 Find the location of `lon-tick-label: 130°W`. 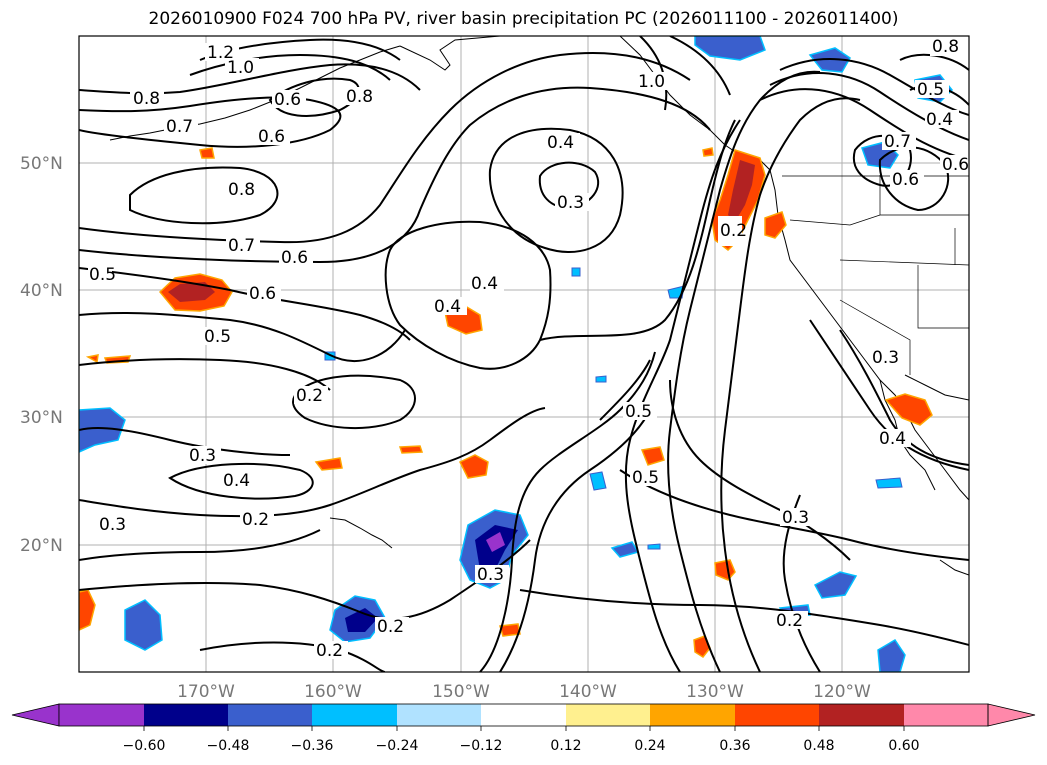

lon-tick-label: 130°W is located at coordinates (715, 692).